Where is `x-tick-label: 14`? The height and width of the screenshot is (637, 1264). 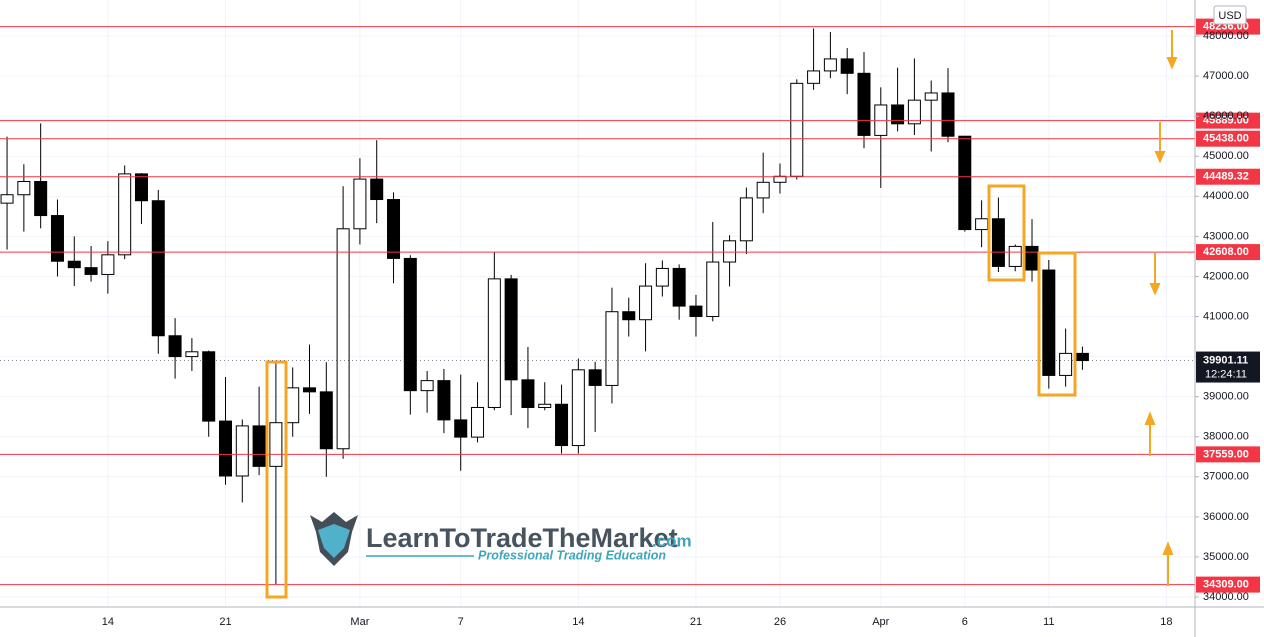 x-tick-label: 14 is located at coordinates (108, 622).